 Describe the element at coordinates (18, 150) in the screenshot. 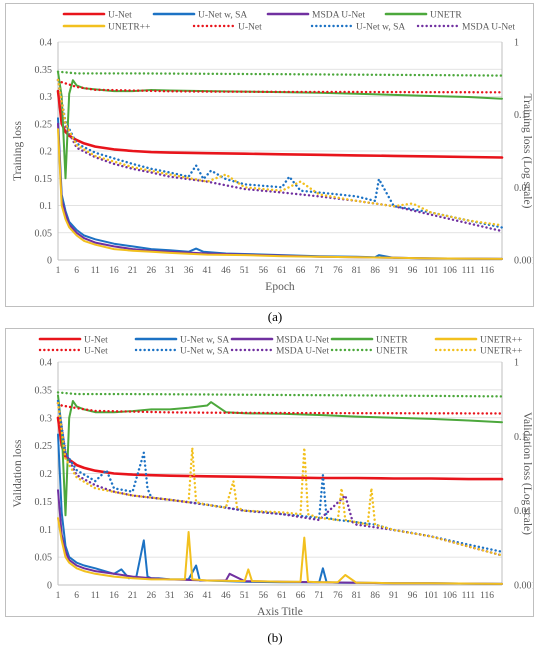

I see `y-axis-title: Training loss` at that location.